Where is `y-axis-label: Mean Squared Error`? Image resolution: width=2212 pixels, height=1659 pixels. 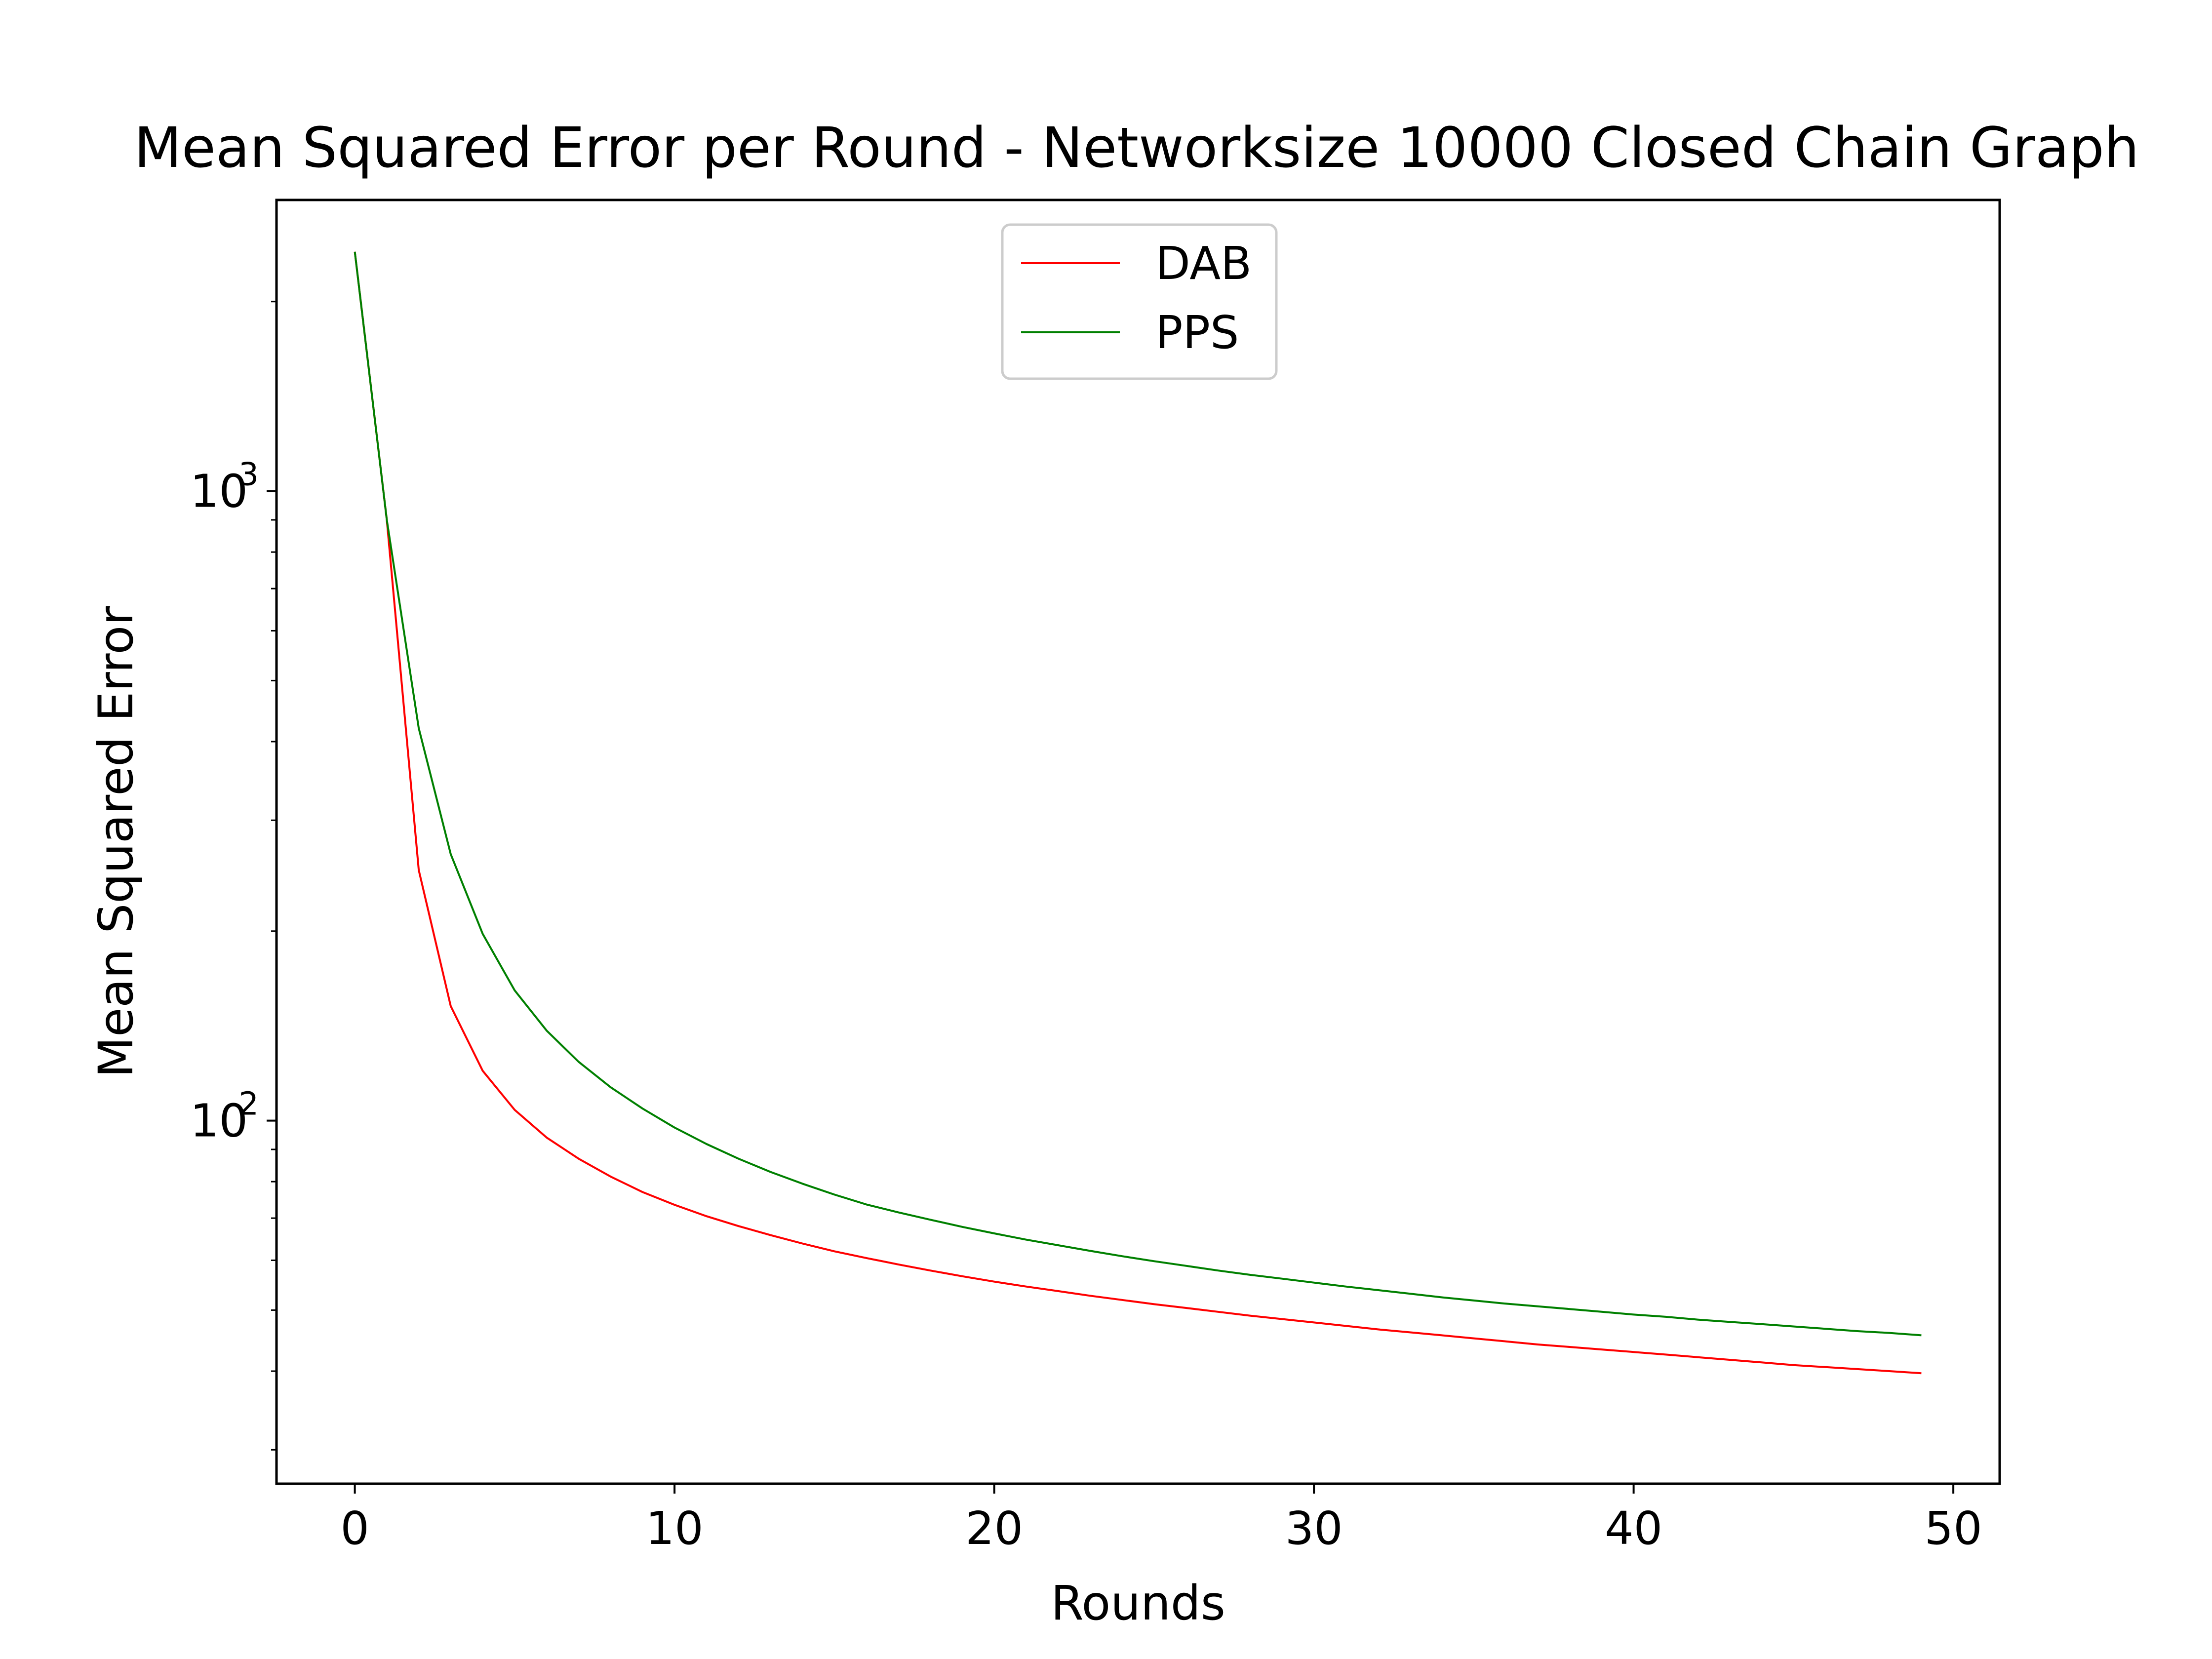
y-axis-label: Mean Squared Error is located at coordinates (116, 842).